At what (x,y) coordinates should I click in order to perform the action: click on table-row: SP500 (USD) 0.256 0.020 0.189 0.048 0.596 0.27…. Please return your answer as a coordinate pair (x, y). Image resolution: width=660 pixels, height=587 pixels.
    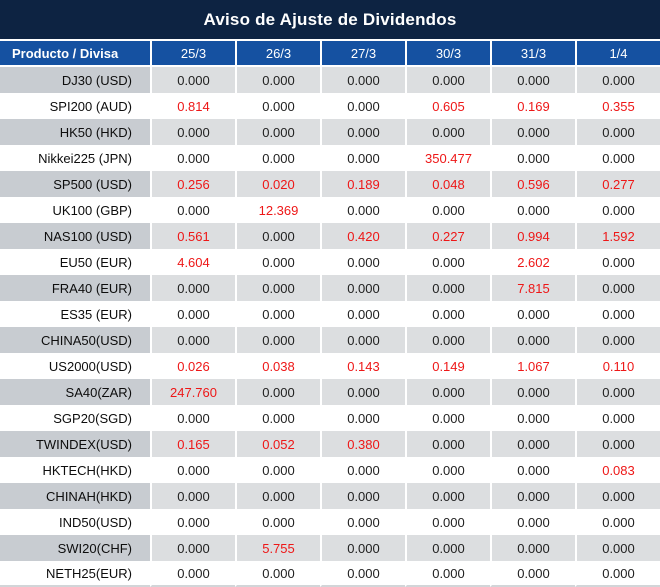
    Looking at the image, I should click on (330, 184).